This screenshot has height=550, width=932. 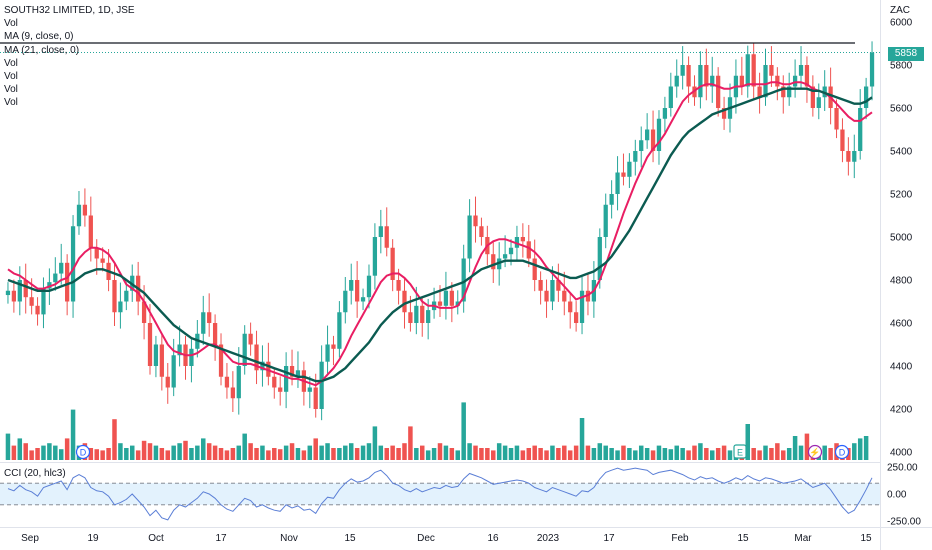 I want to click on last-price-tag: 5858, so click(x=906, y=54).